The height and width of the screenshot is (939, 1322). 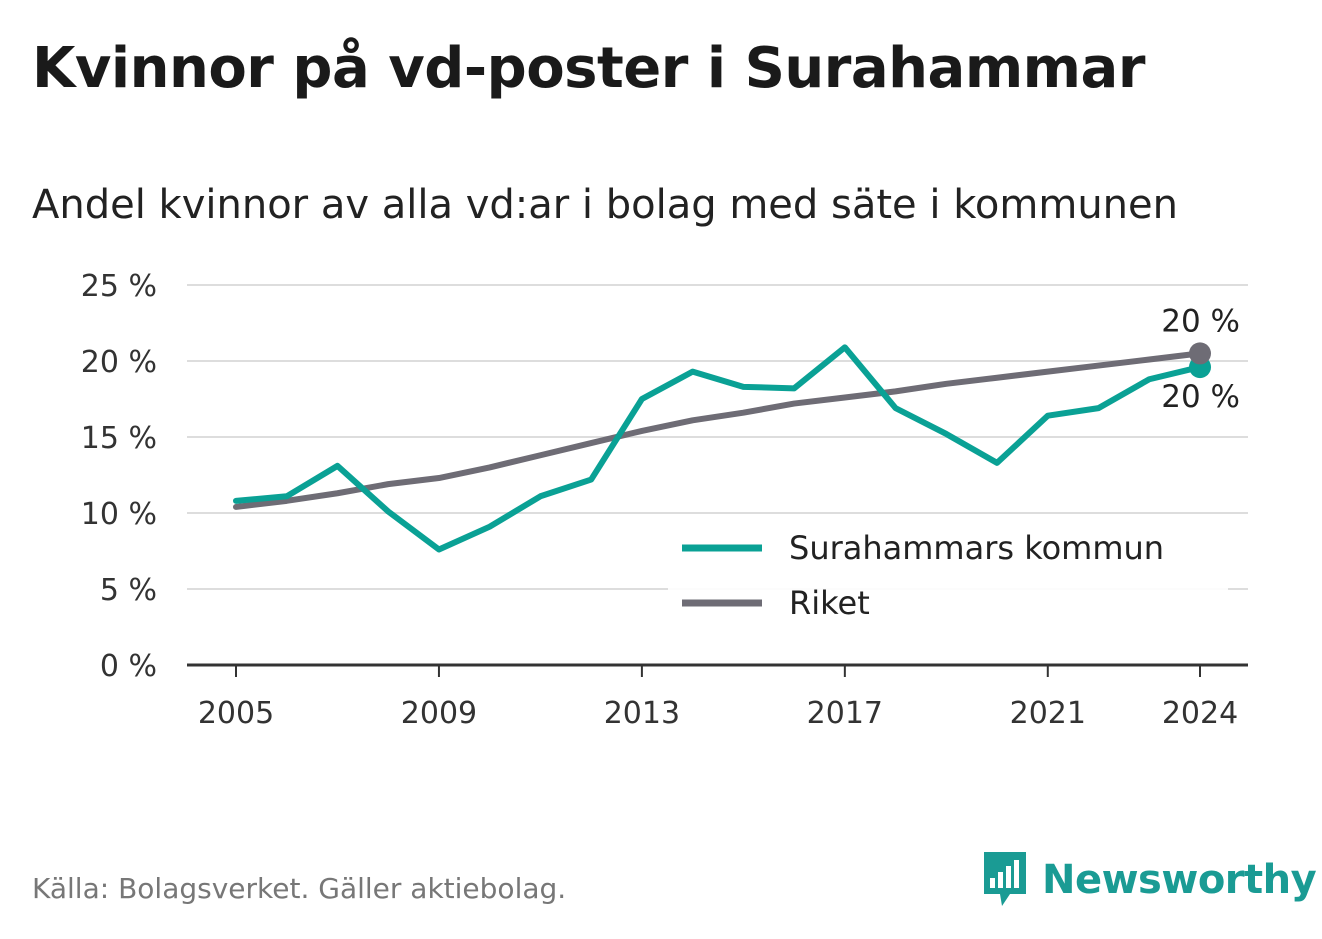 I want to click on x-tick-label: 2021, so click(x=1048, y=713).